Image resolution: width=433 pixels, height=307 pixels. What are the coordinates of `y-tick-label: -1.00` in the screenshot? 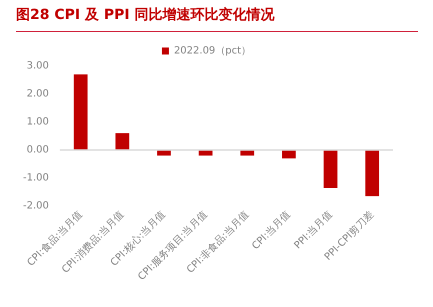 It's located at (36, 178).